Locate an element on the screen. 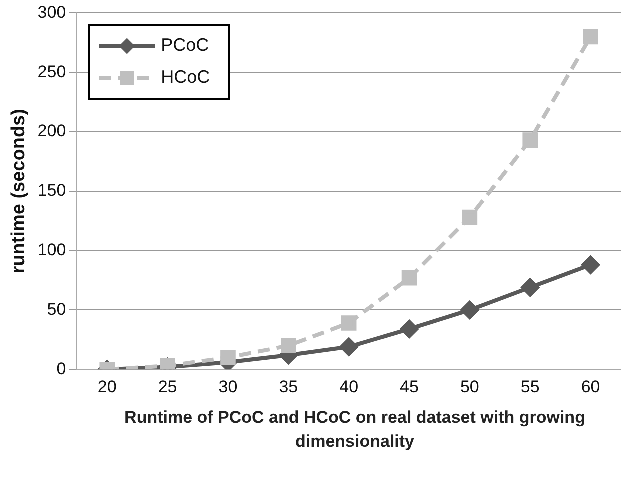  y-axis-title: runtime (seconds) is located at coordinates (19, 191).